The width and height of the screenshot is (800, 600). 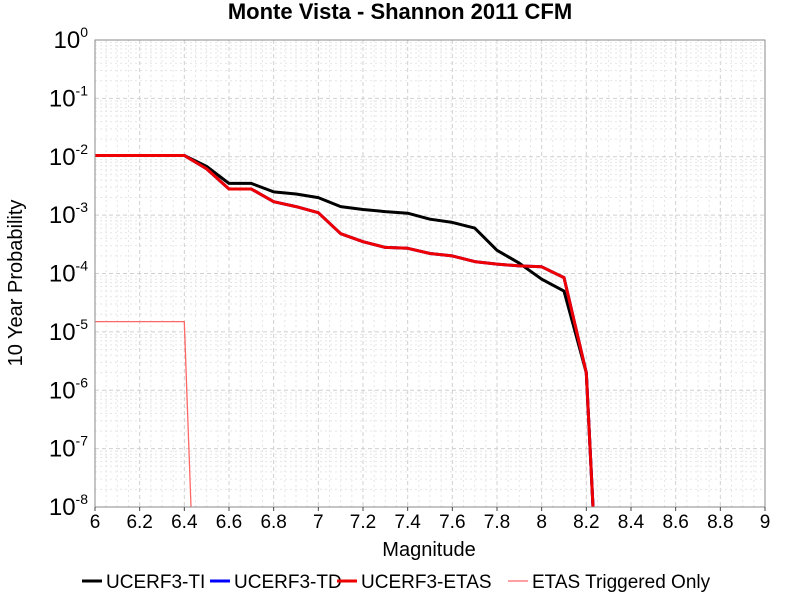 I want to click on y-tick-exponent: -8, so click(x=82, y=499).